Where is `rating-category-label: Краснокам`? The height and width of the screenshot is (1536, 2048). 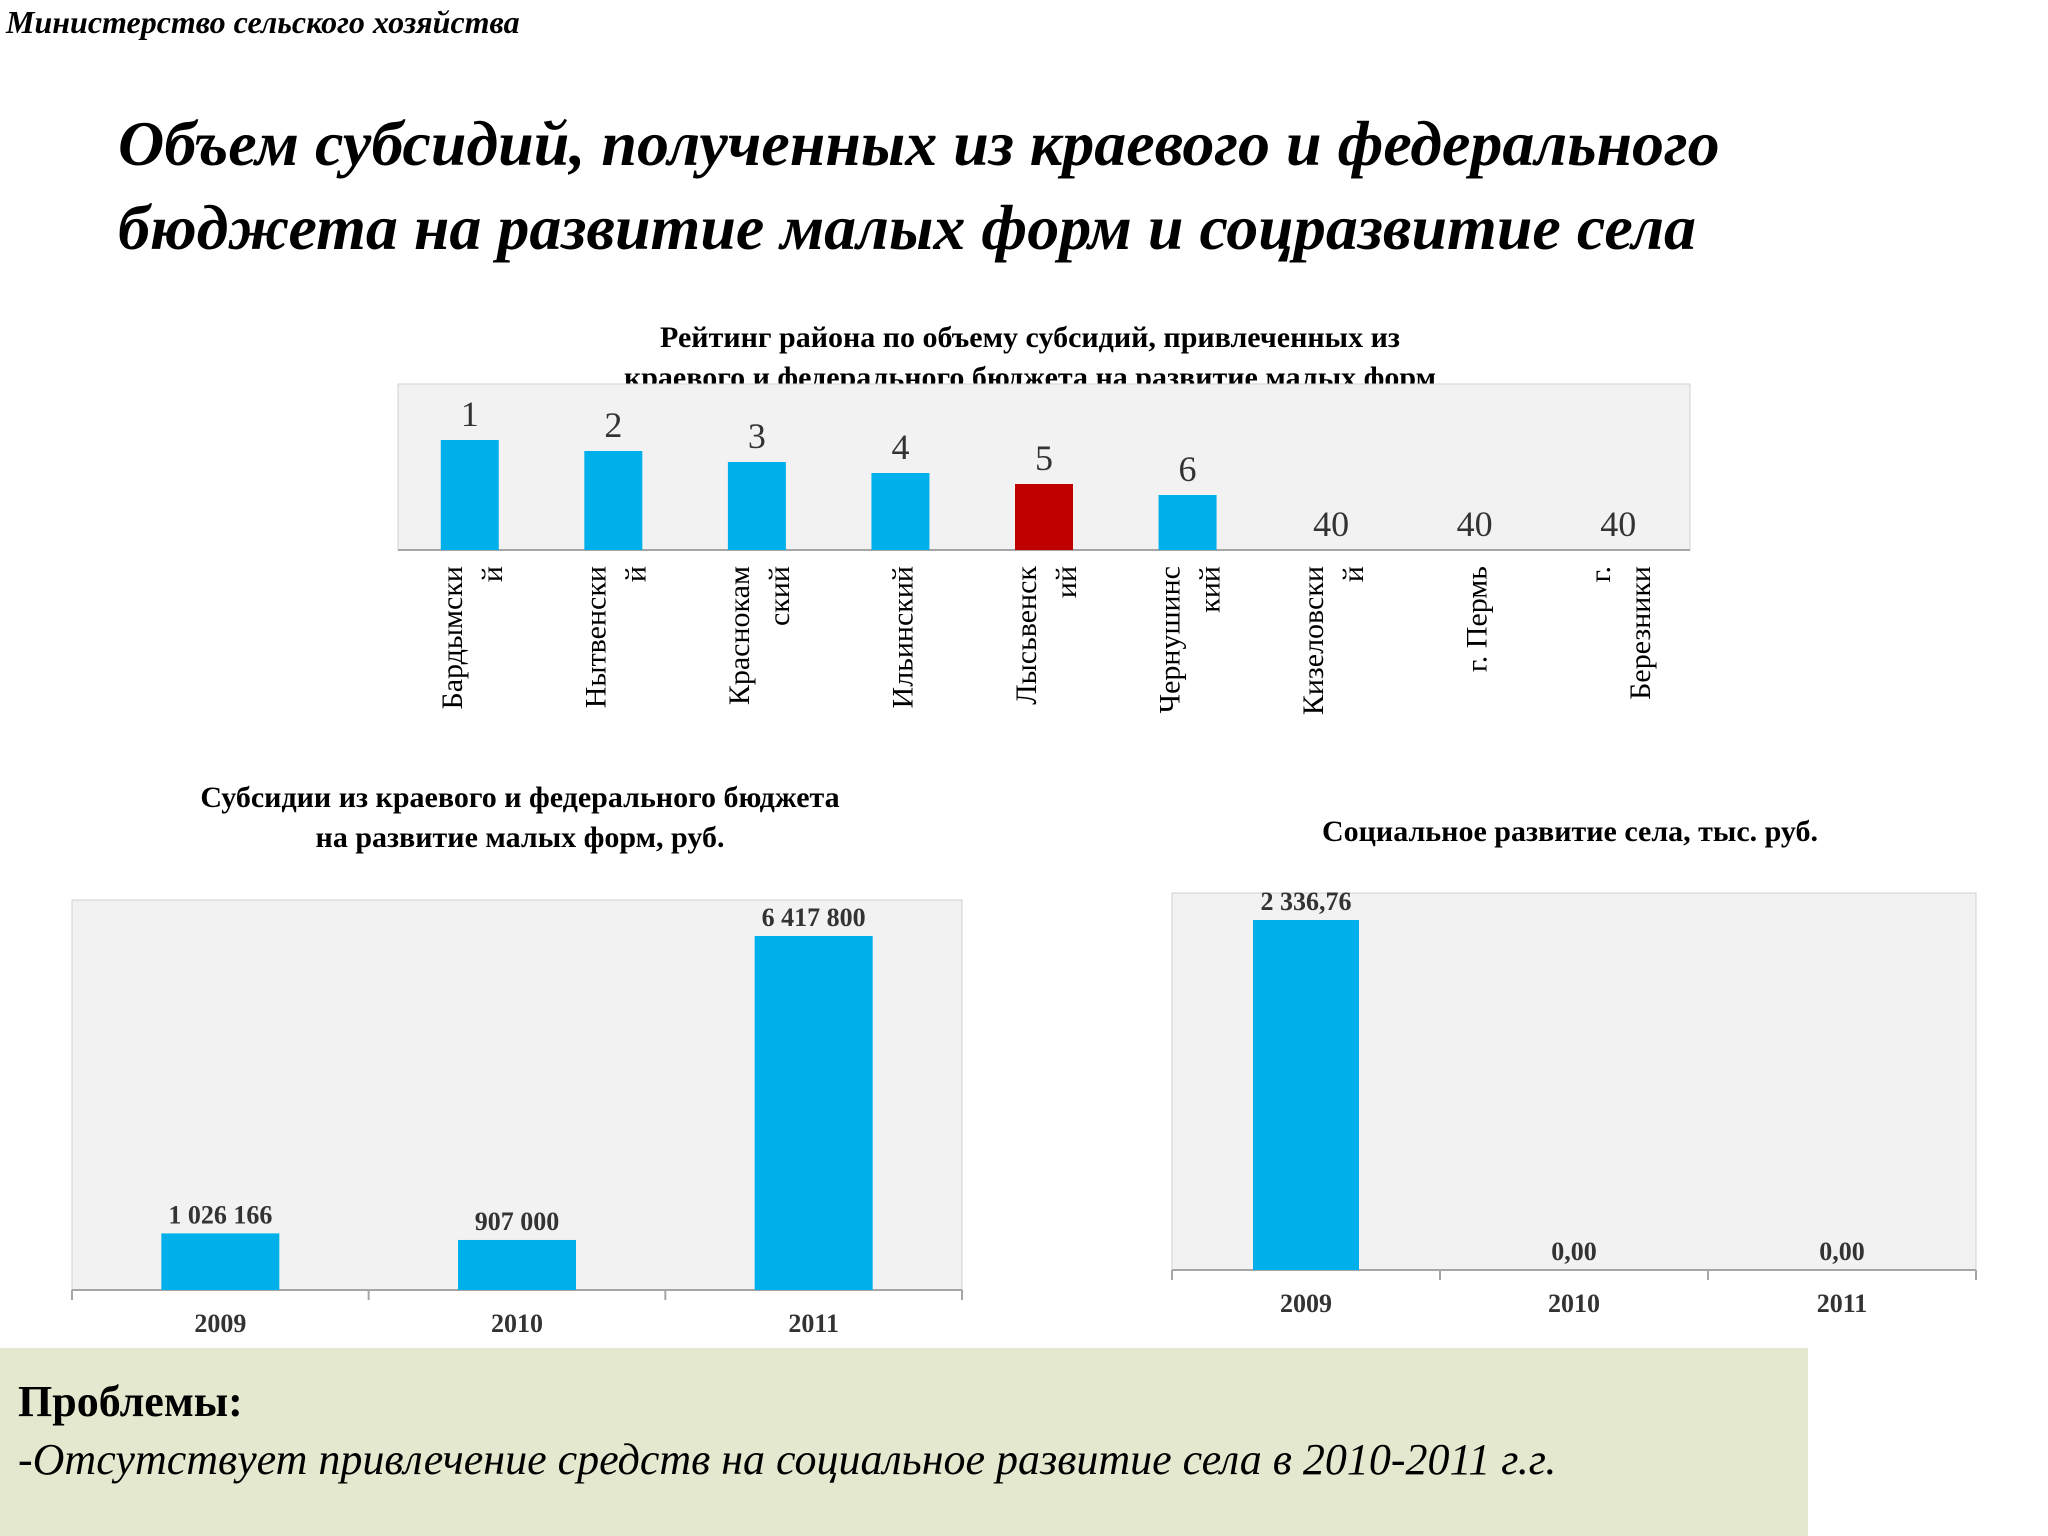 rating-category-label: Краснокам is located at coordinates (739, 635).